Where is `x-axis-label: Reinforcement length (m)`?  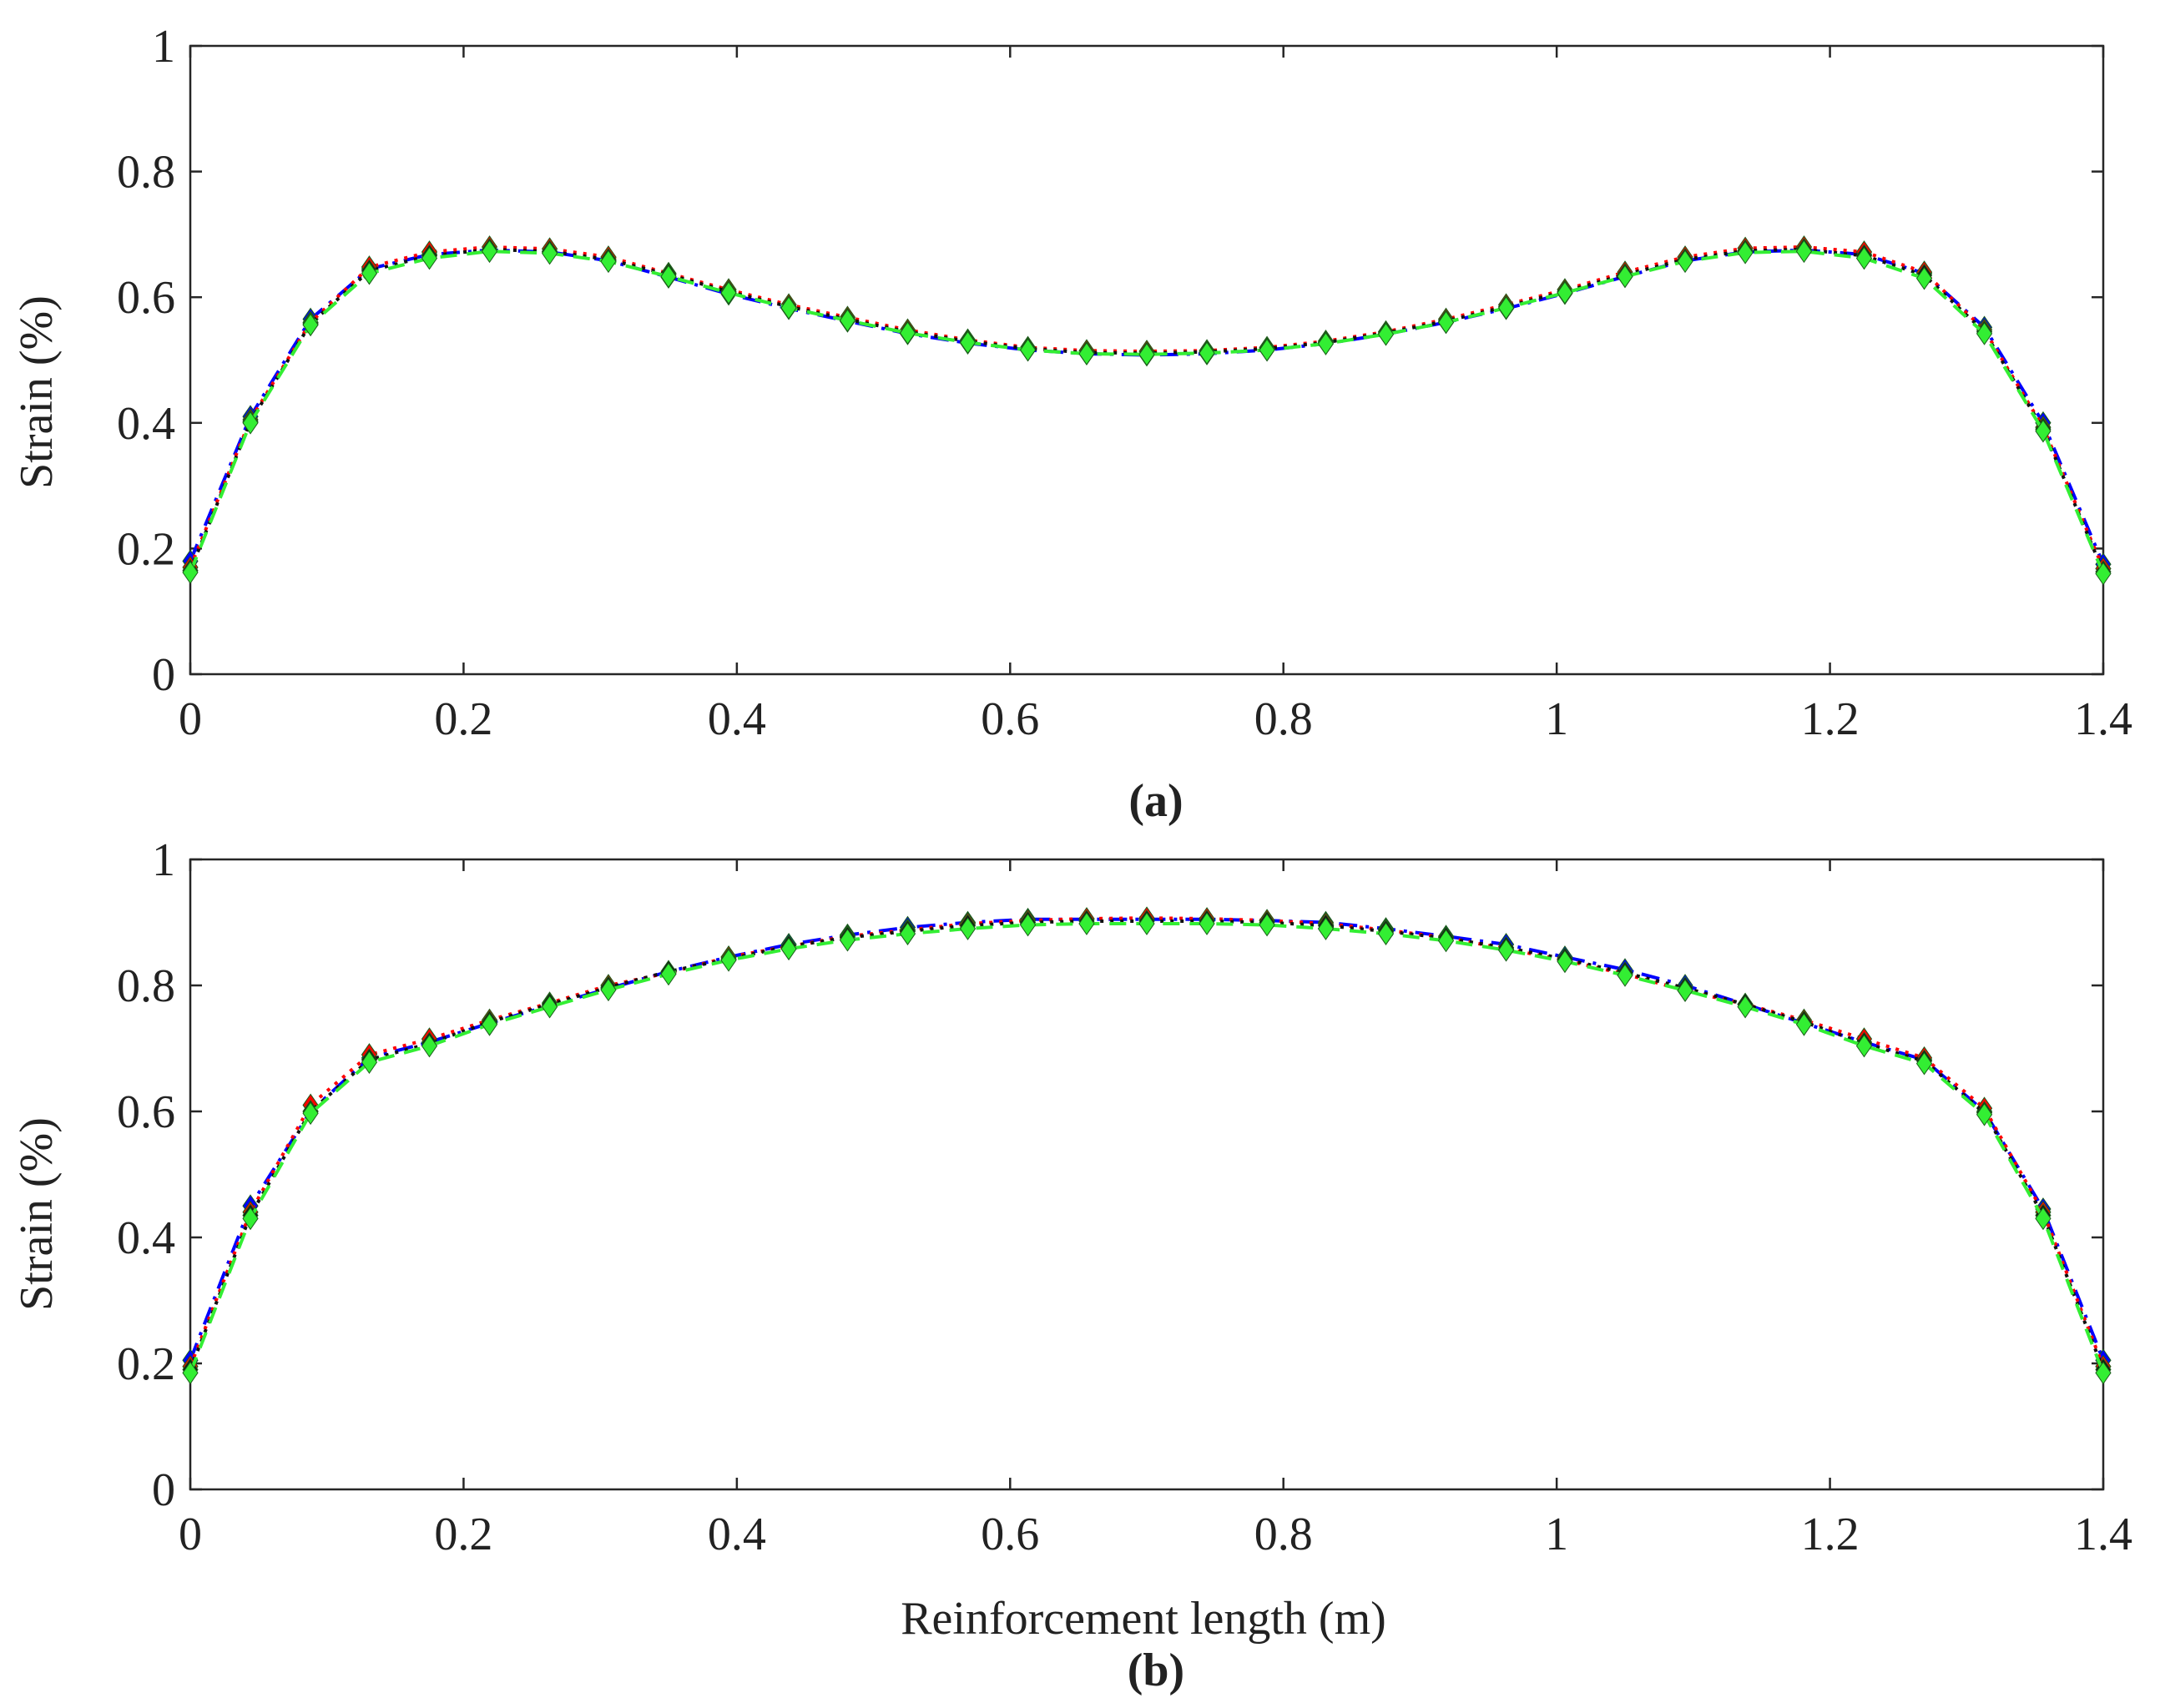
x-axis-label: Reinforcement length (m) is located at coordinates (1143, 1619).